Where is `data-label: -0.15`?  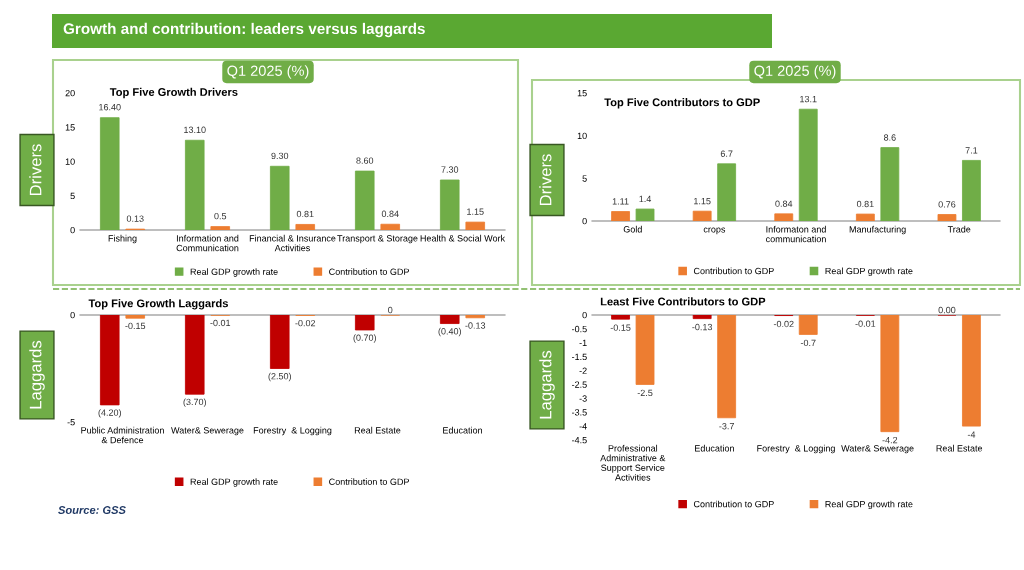
data-label: -0.15 is located at coordinates (135, 326).